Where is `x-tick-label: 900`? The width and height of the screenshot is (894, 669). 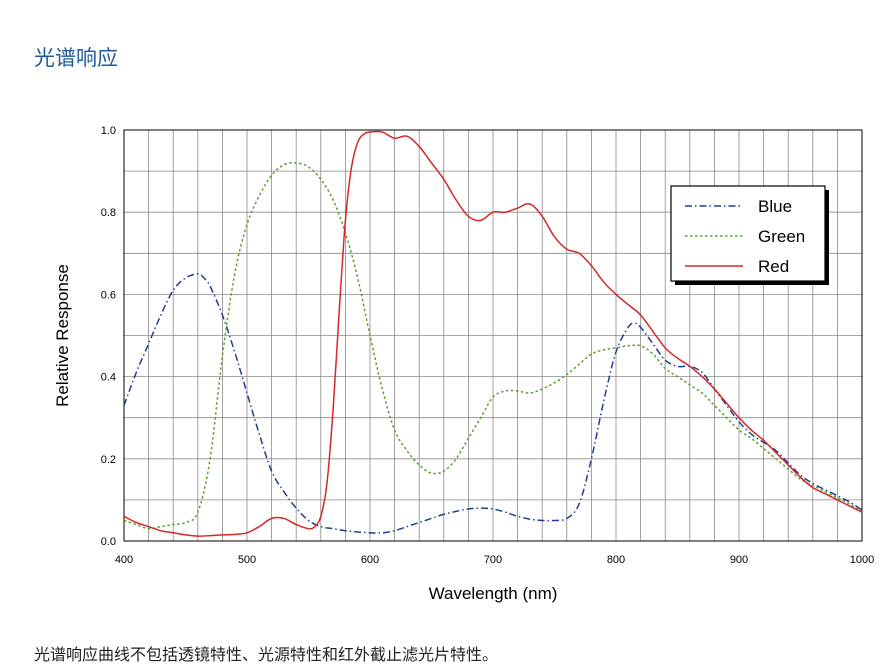
x-tick-label: 900 is located at coordinates (739, 560).